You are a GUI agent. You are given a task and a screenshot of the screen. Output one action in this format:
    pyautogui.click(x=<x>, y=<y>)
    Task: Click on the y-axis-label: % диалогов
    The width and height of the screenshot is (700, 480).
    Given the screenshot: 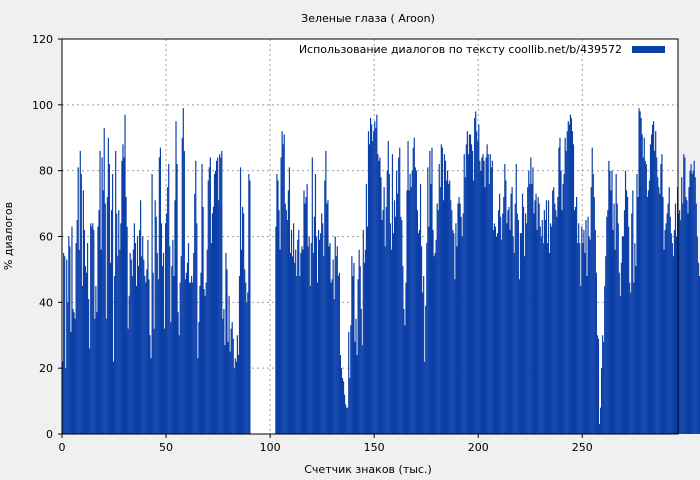 What is the action you would take?
    pyautogui.click(x=8, y=236)
    